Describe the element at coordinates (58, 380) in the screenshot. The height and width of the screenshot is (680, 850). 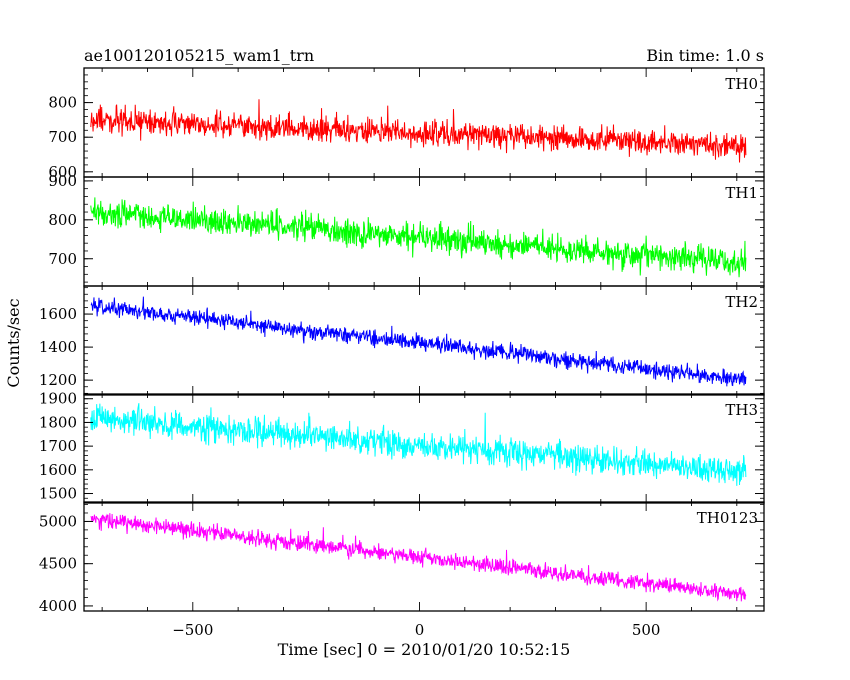
I see `y-tick-label: 1200` at that location.